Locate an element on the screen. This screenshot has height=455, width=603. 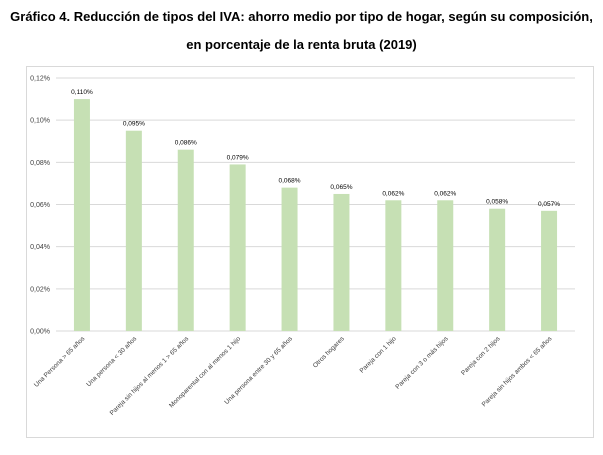
y-tick-label: 0,00% is located at coordinates (40, 332).